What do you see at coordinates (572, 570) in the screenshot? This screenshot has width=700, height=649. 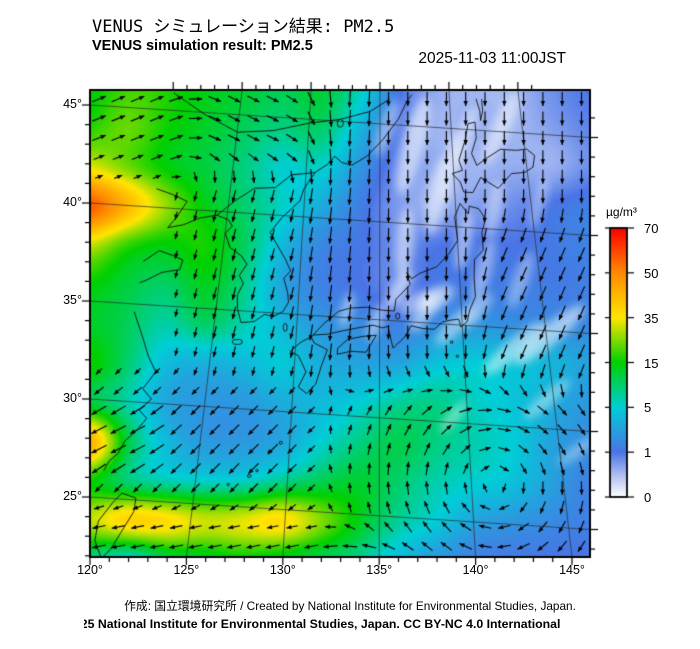 I see `lon-label-145: 145°` at bounding box center [572, 570].